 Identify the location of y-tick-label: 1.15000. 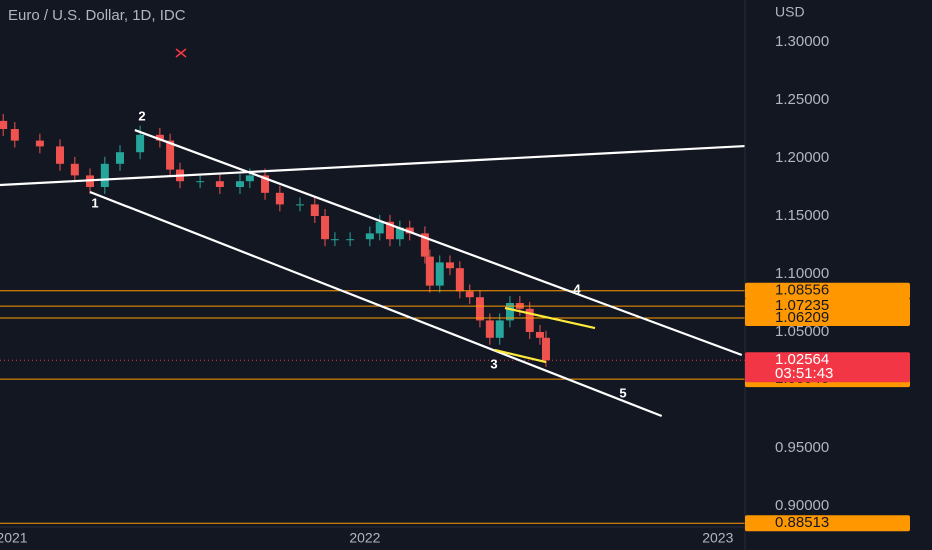
(802, 215).